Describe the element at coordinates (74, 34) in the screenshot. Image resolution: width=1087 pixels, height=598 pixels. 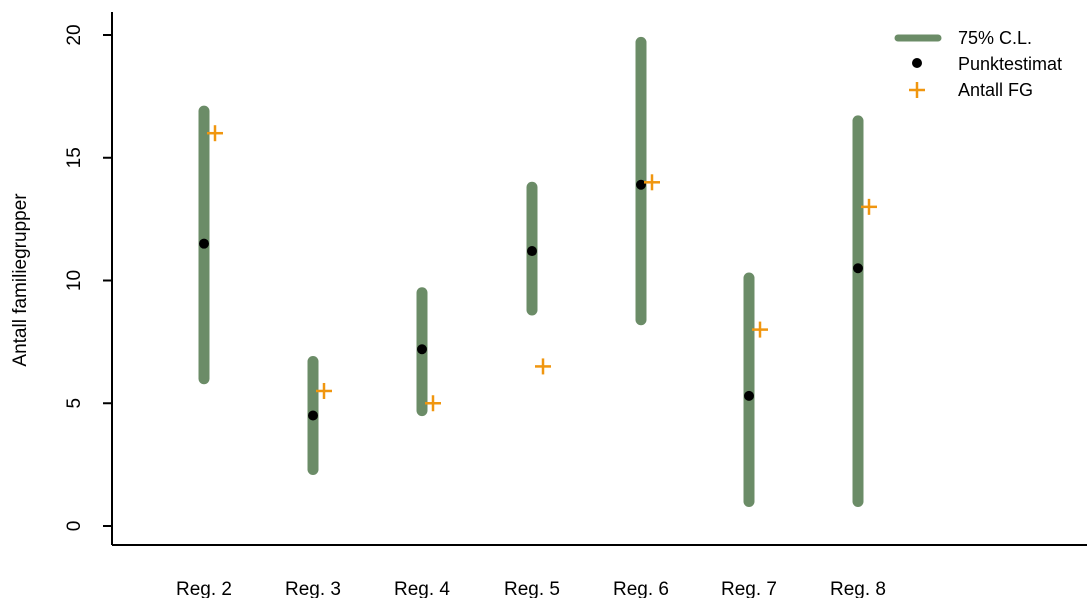
I see `y-tick-label: 20` at that location.